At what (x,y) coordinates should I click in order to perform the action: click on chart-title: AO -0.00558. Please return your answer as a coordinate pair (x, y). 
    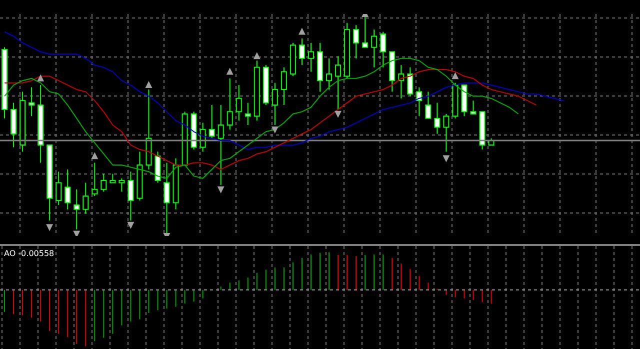
    Looking at the image, I should click on (29, 253).